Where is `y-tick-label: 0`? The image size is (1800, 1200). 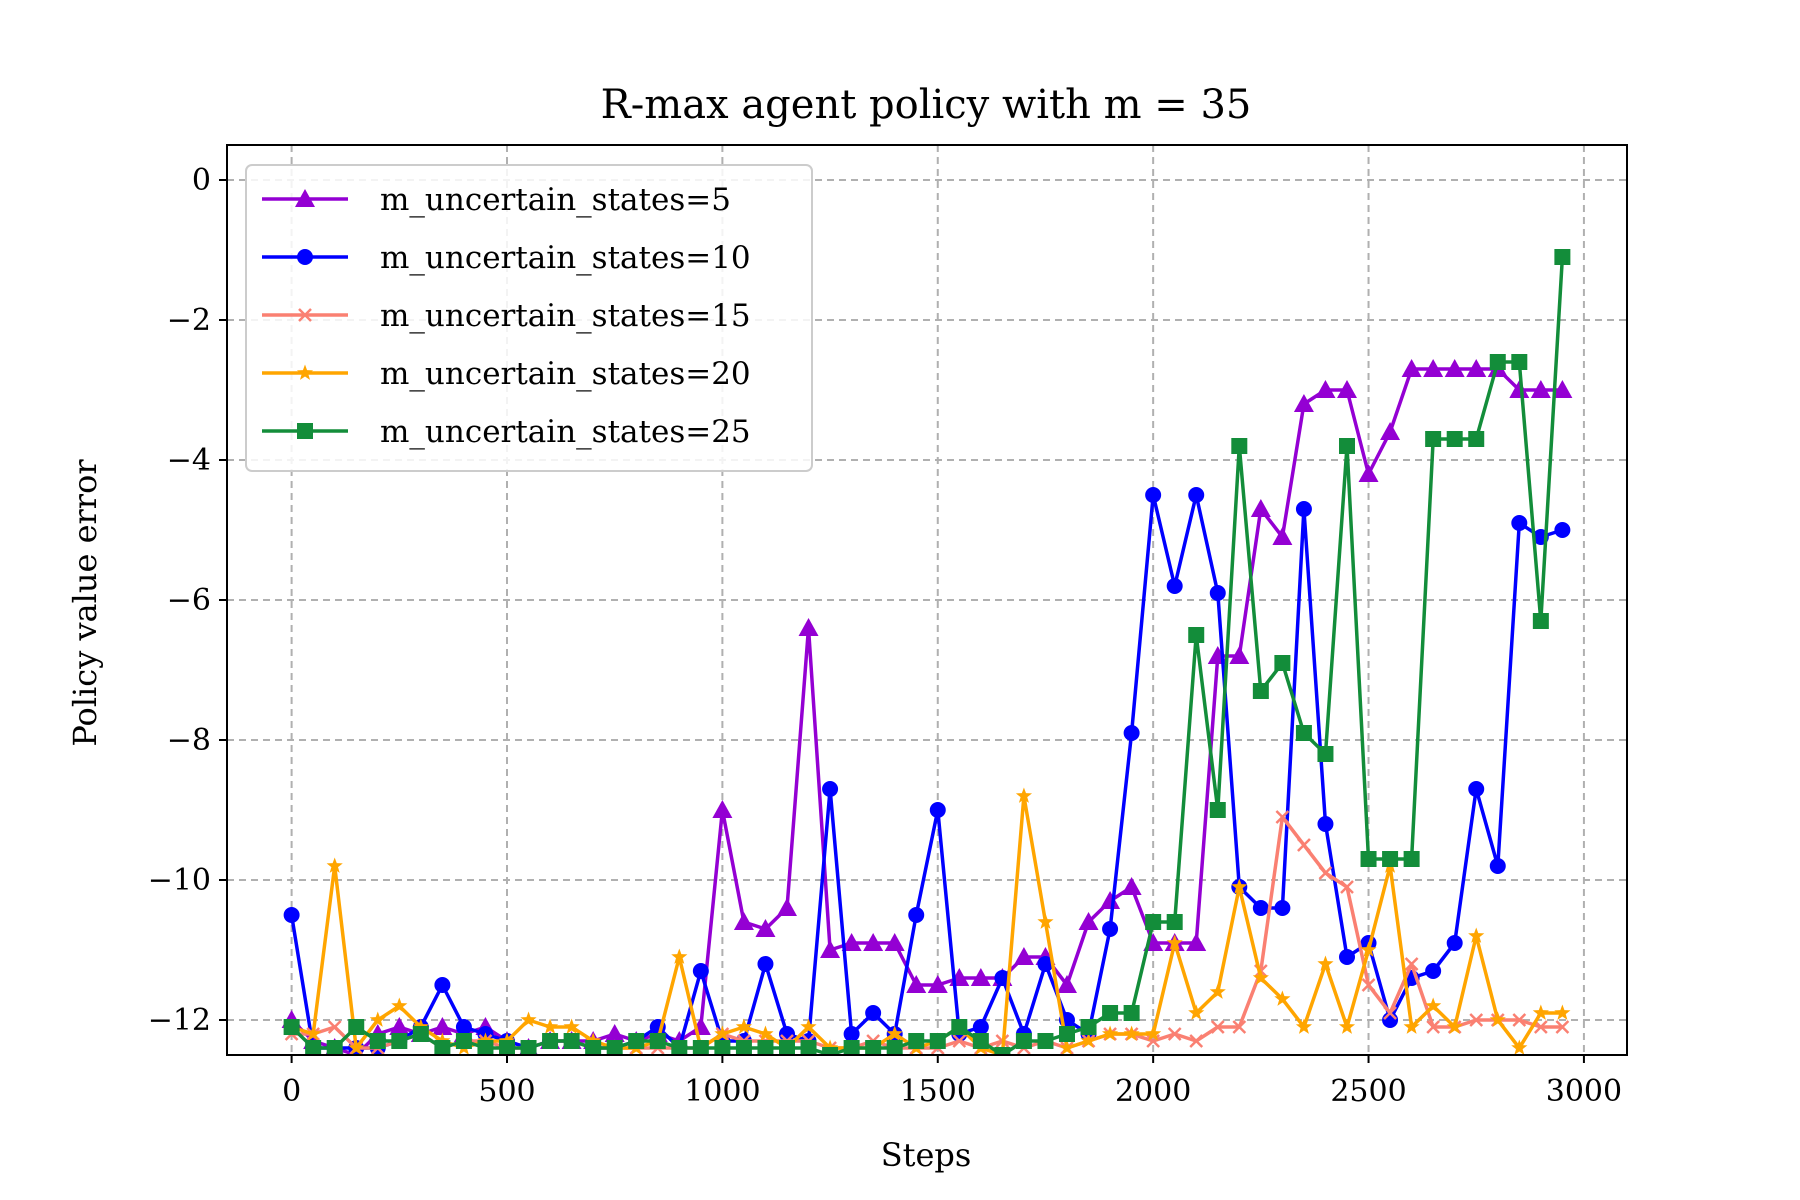 y-tick-label: 0 is located at coordinates (201, 180).